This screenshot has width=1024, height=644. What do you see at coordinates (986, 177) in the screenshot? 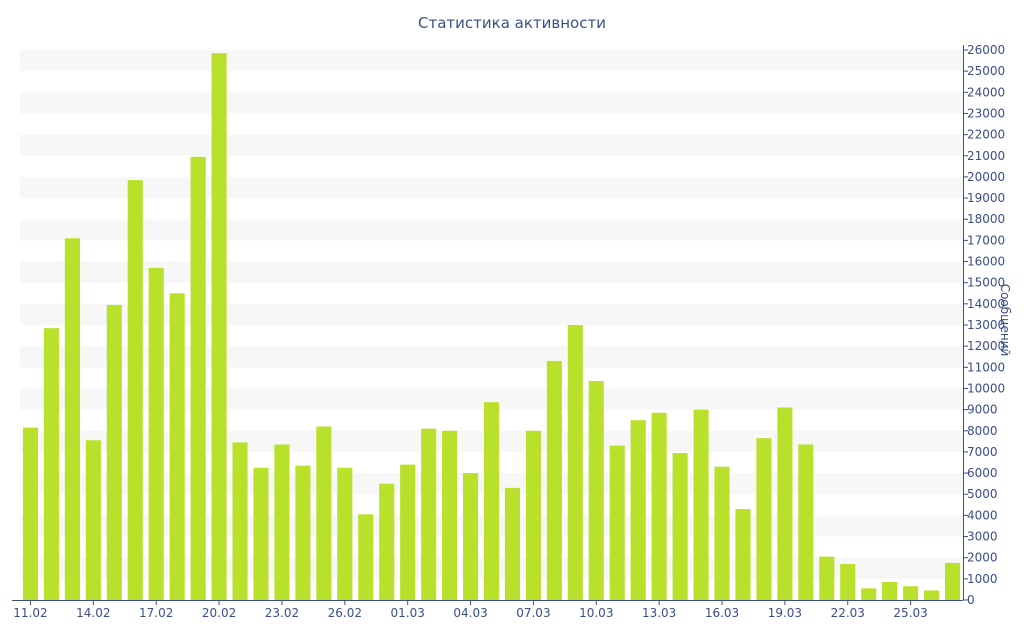
I see `y-tick-label: 20000` at bounding box center [986, 177].